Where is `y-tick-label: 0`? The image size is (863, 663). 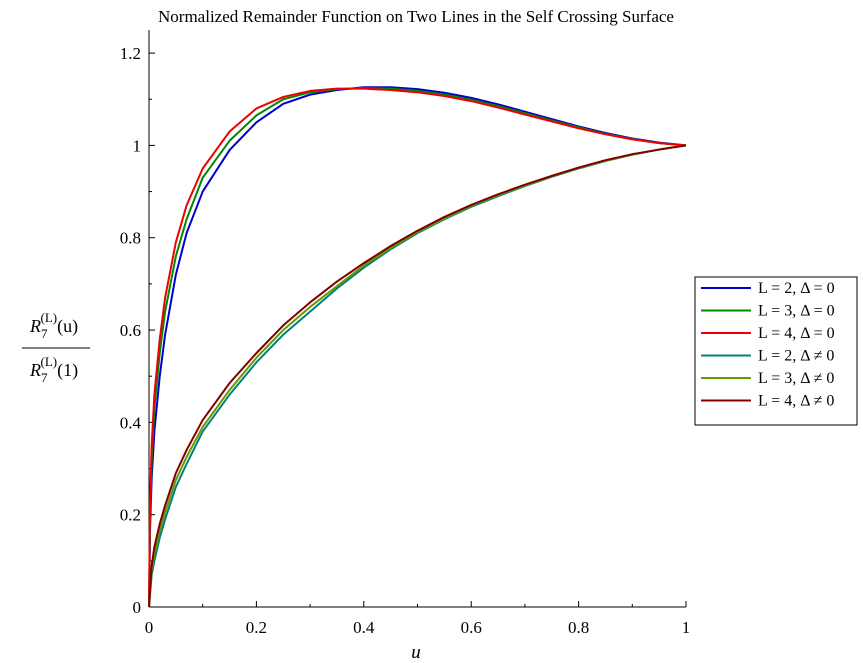 y-tick-label: 0 is located at coordinates (137, 607).